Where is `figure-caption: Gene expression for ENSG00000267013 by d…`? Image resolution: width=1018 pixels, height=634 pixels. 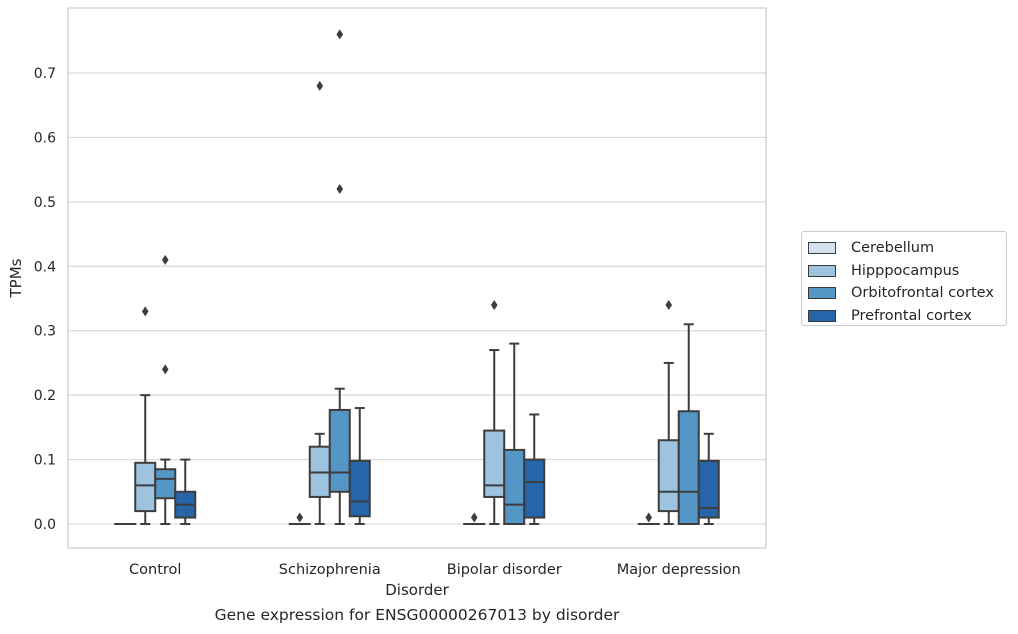 figure-caption: Gene expression for ENSG00000267013 by d… is located at coordinates (417, 615).